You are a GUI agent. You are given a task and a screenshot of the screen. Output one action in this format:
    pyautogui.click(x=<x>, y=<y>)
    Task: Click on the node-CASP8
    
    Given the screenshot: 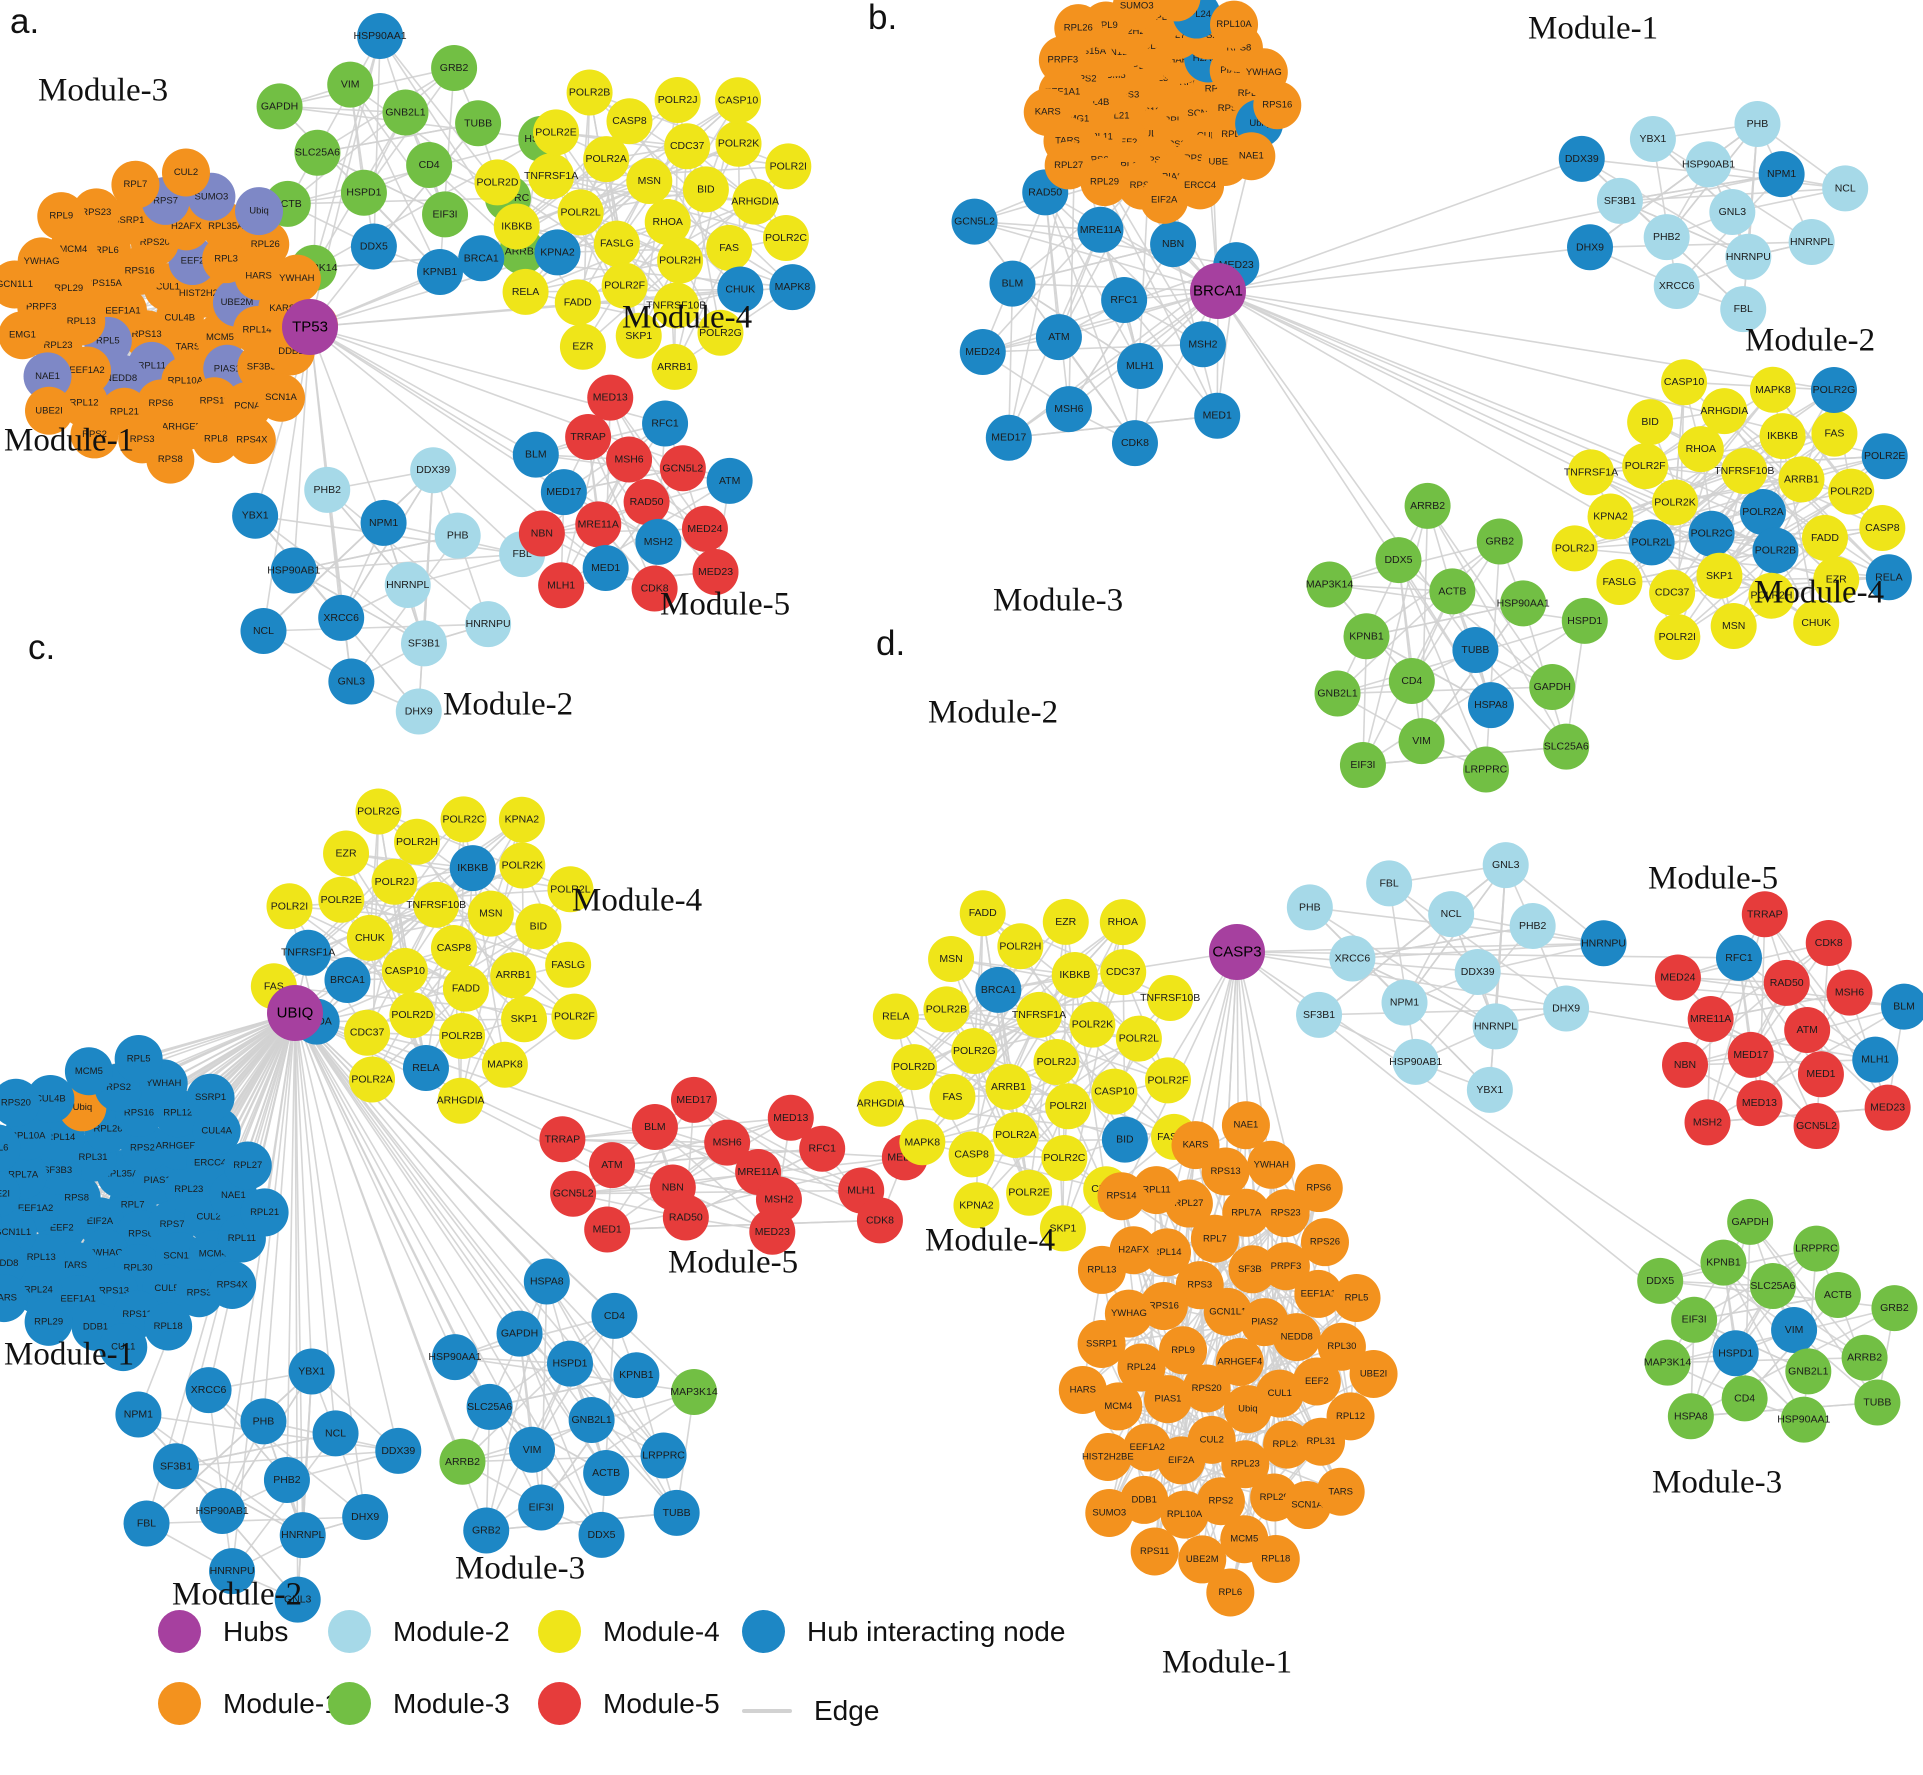 What is the action you would take?
    pyautogui.click(x=629, y=121)
    